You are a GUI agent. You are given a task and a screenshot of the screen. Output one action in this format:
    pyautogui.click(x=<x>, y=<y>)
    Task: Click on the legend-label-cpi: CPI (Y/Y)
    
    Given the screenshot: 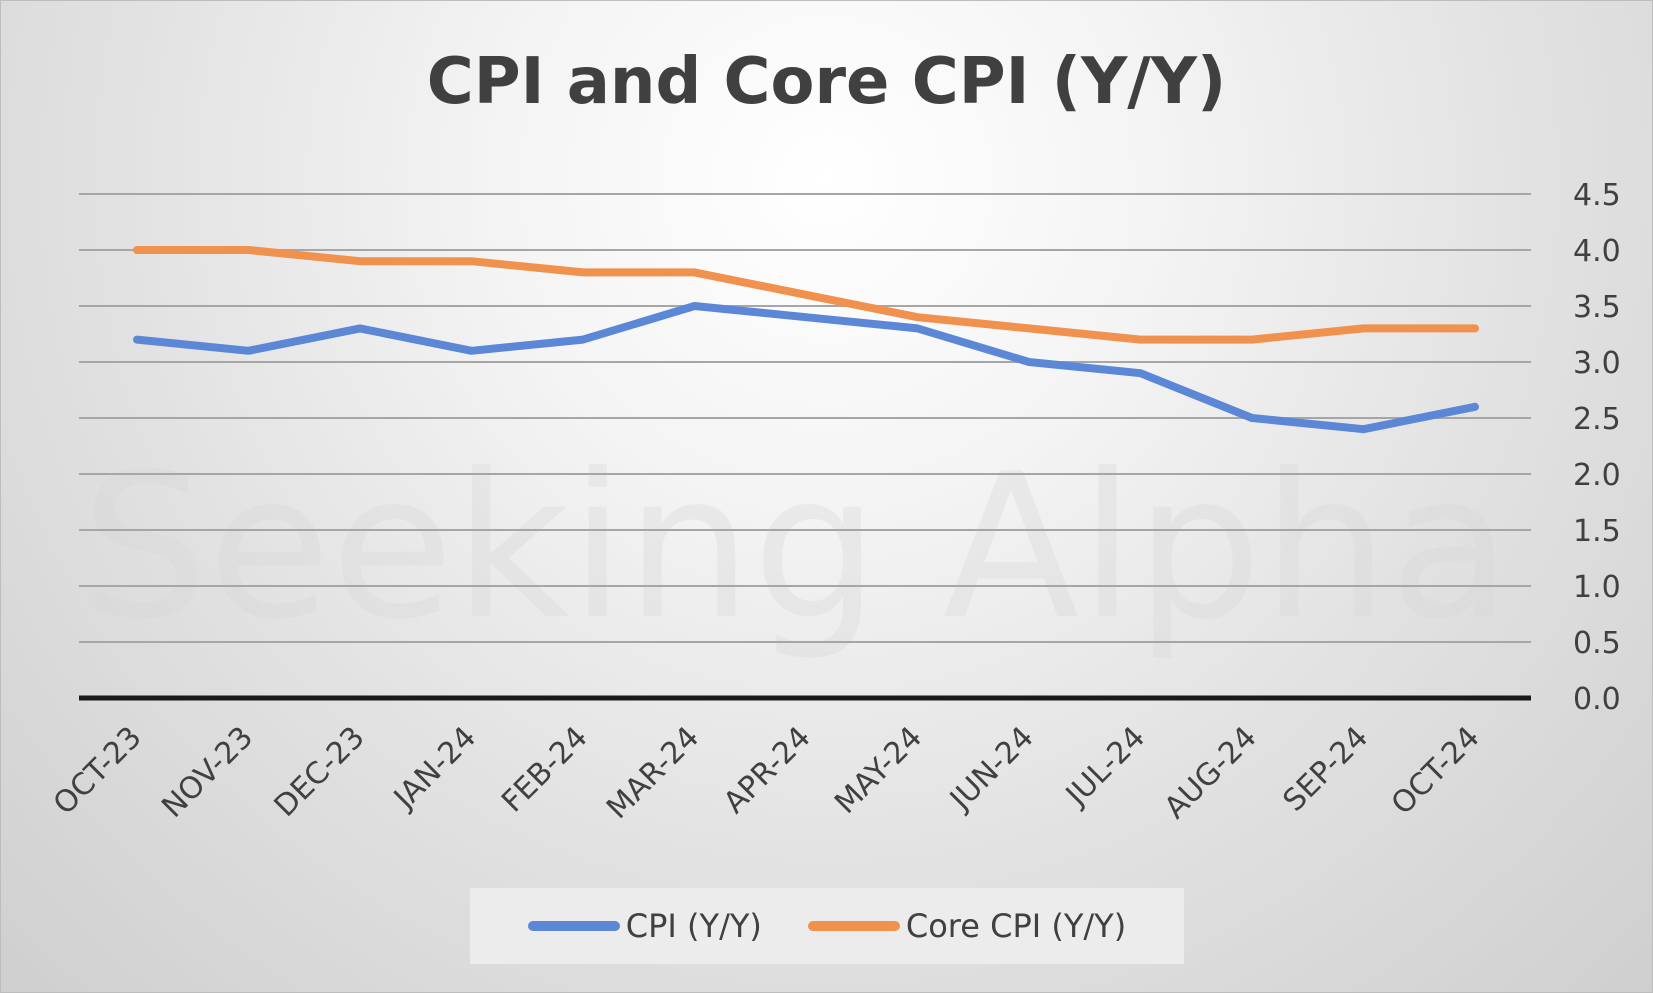 What is the action you would take?
    pyautogui.click(x=693, y=926)
    